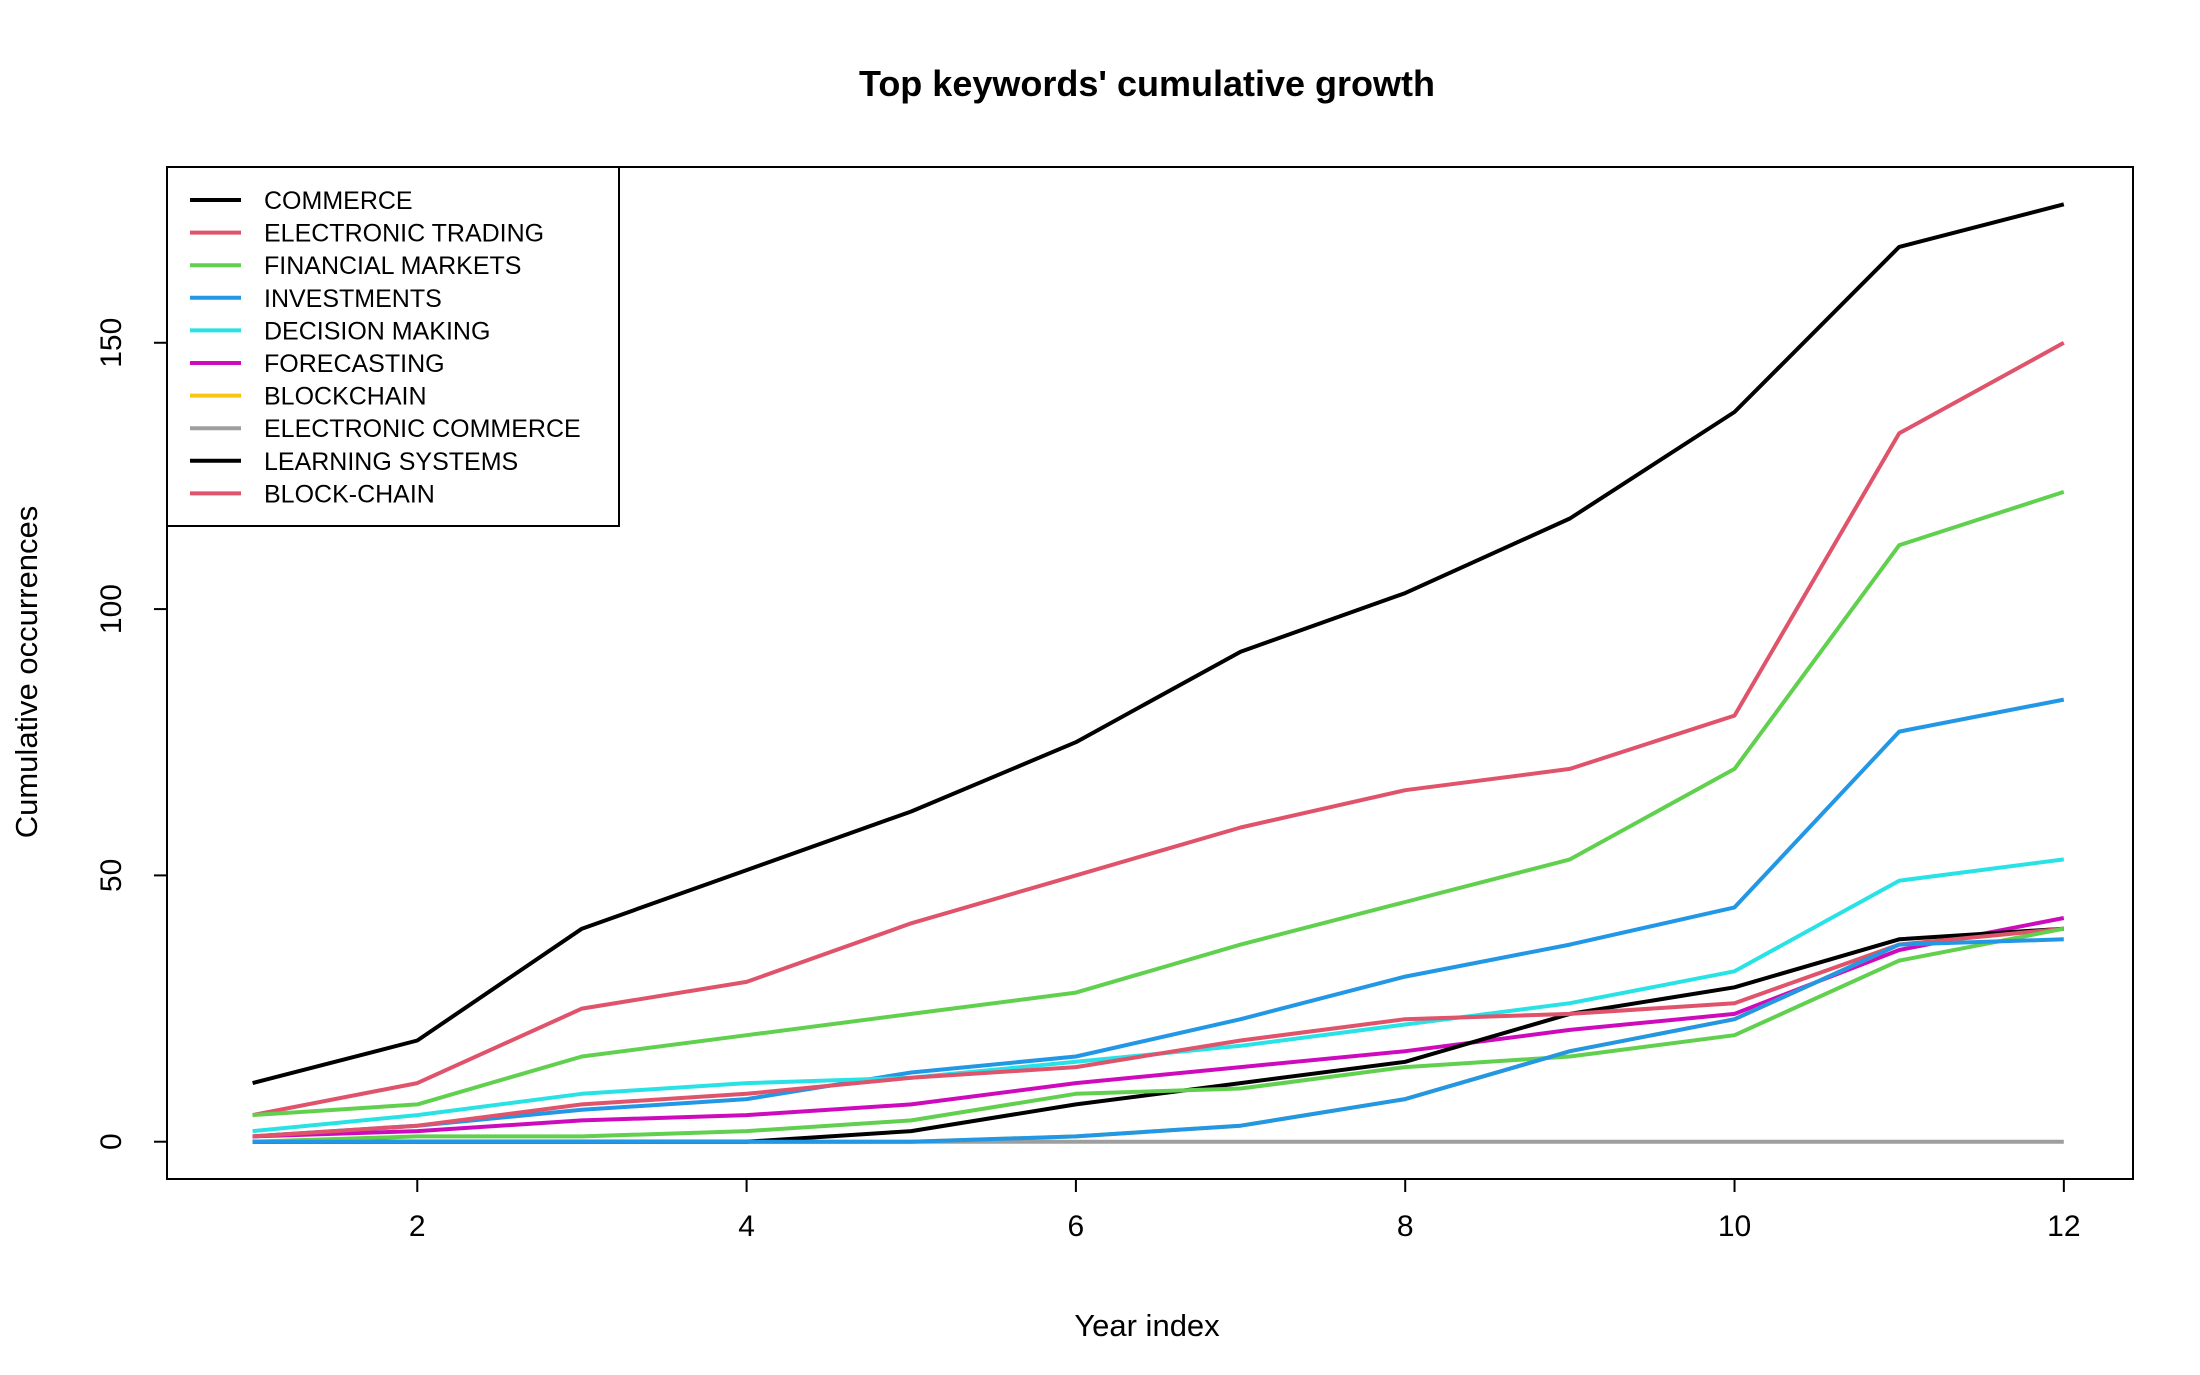  I want to click on legend-label: ELECTRONIC TRADING, so click(404, 234).